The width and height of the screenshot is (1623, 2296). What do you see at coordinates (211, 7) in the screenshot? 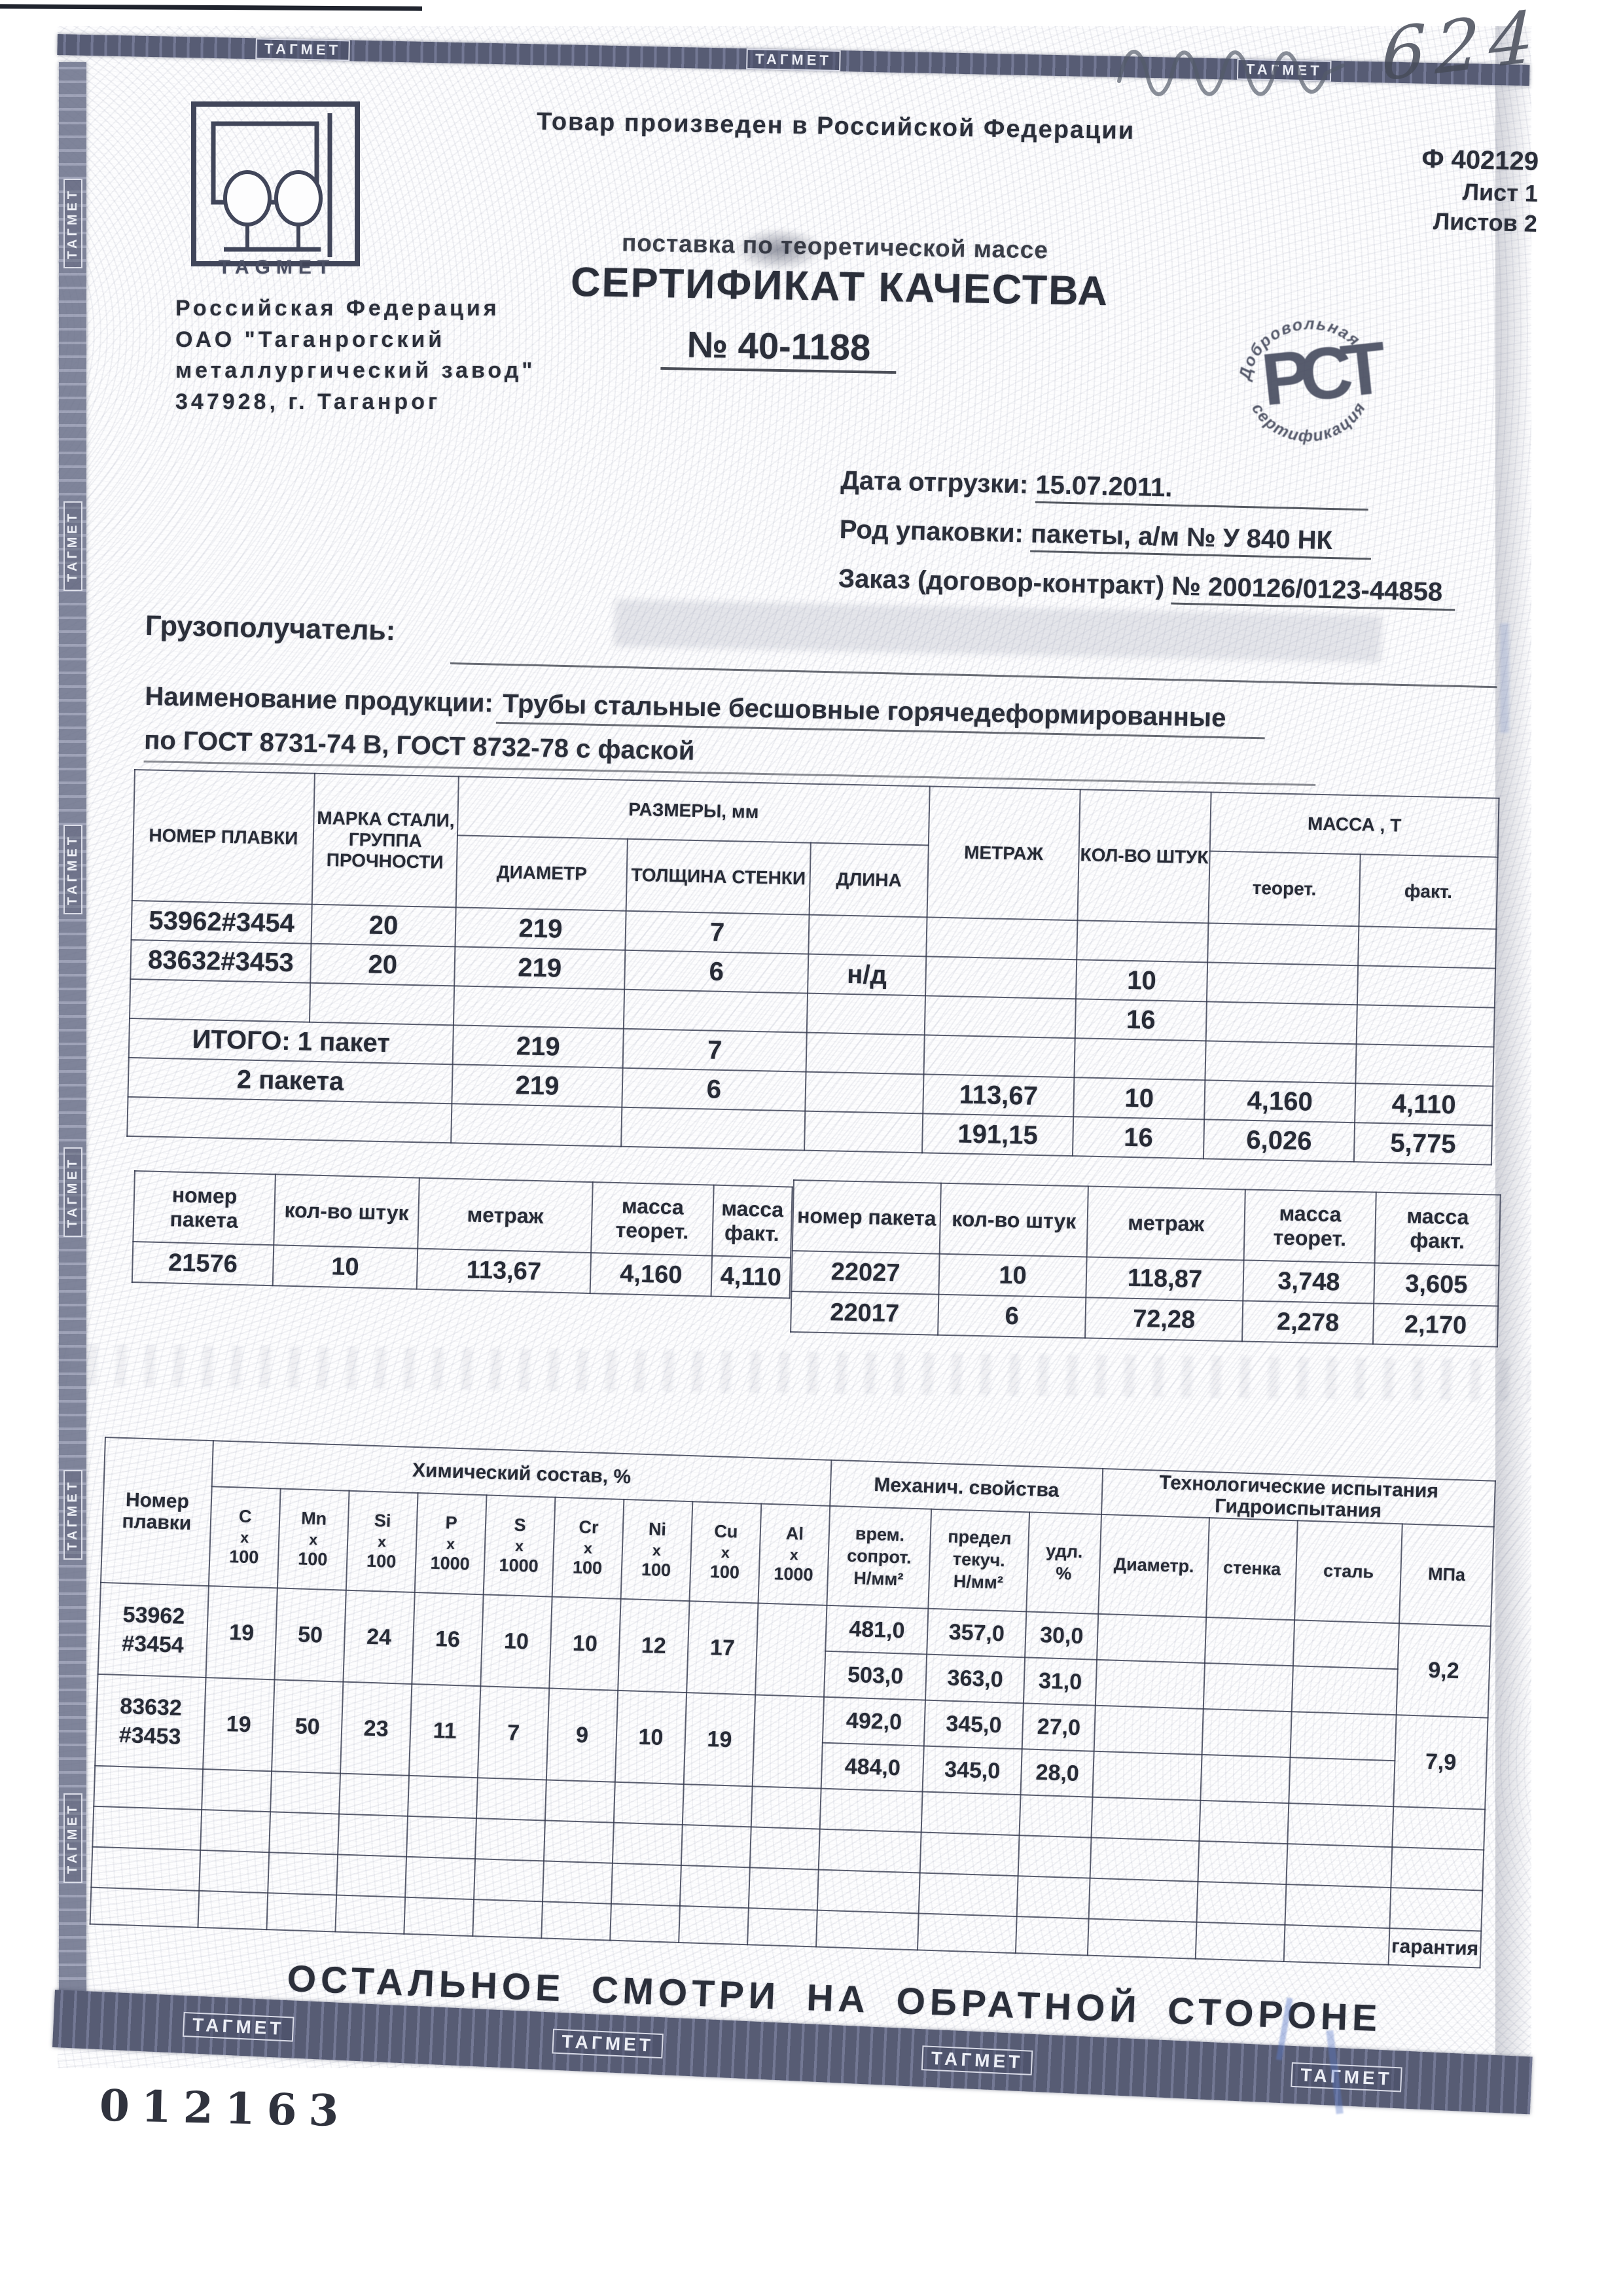
I see `scan-artifact-line` at bounding box center [211, 7].